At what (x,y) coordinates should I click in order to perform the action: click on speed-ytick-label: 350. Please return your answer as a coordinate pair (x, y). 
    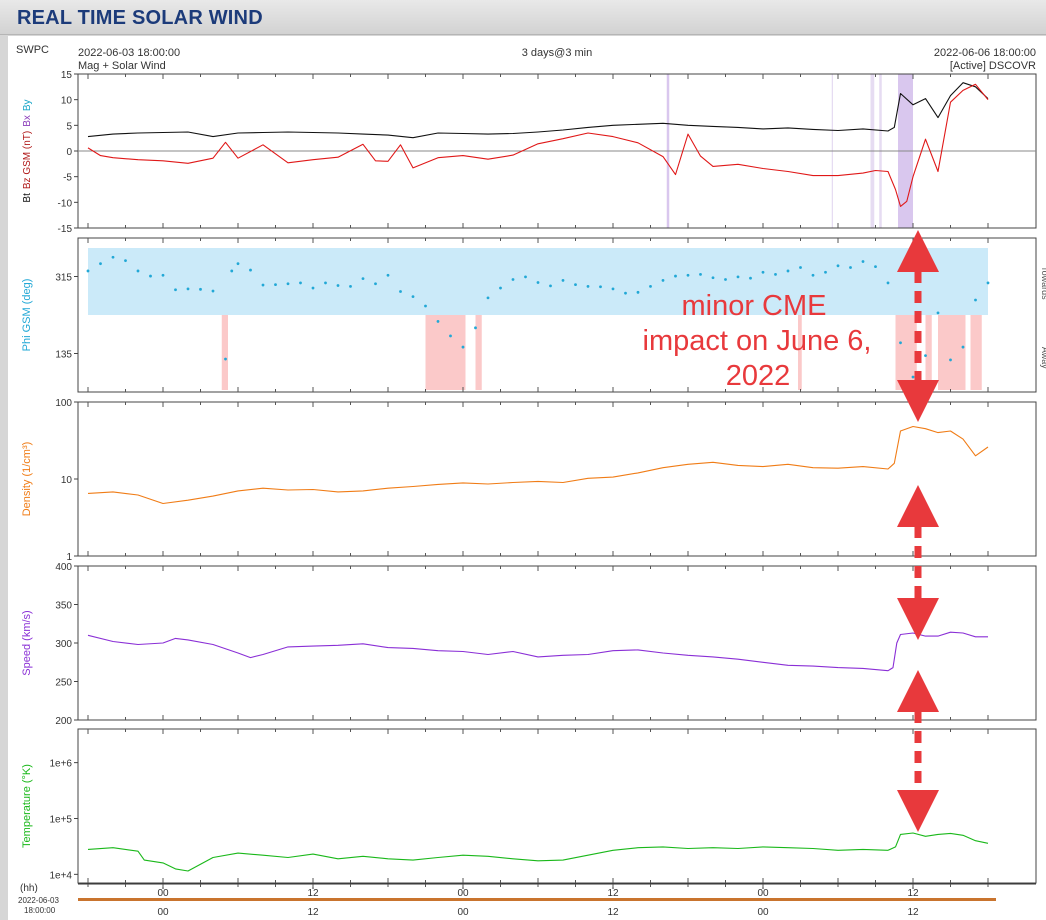
    Looking at the image, I should click on (63, 606).